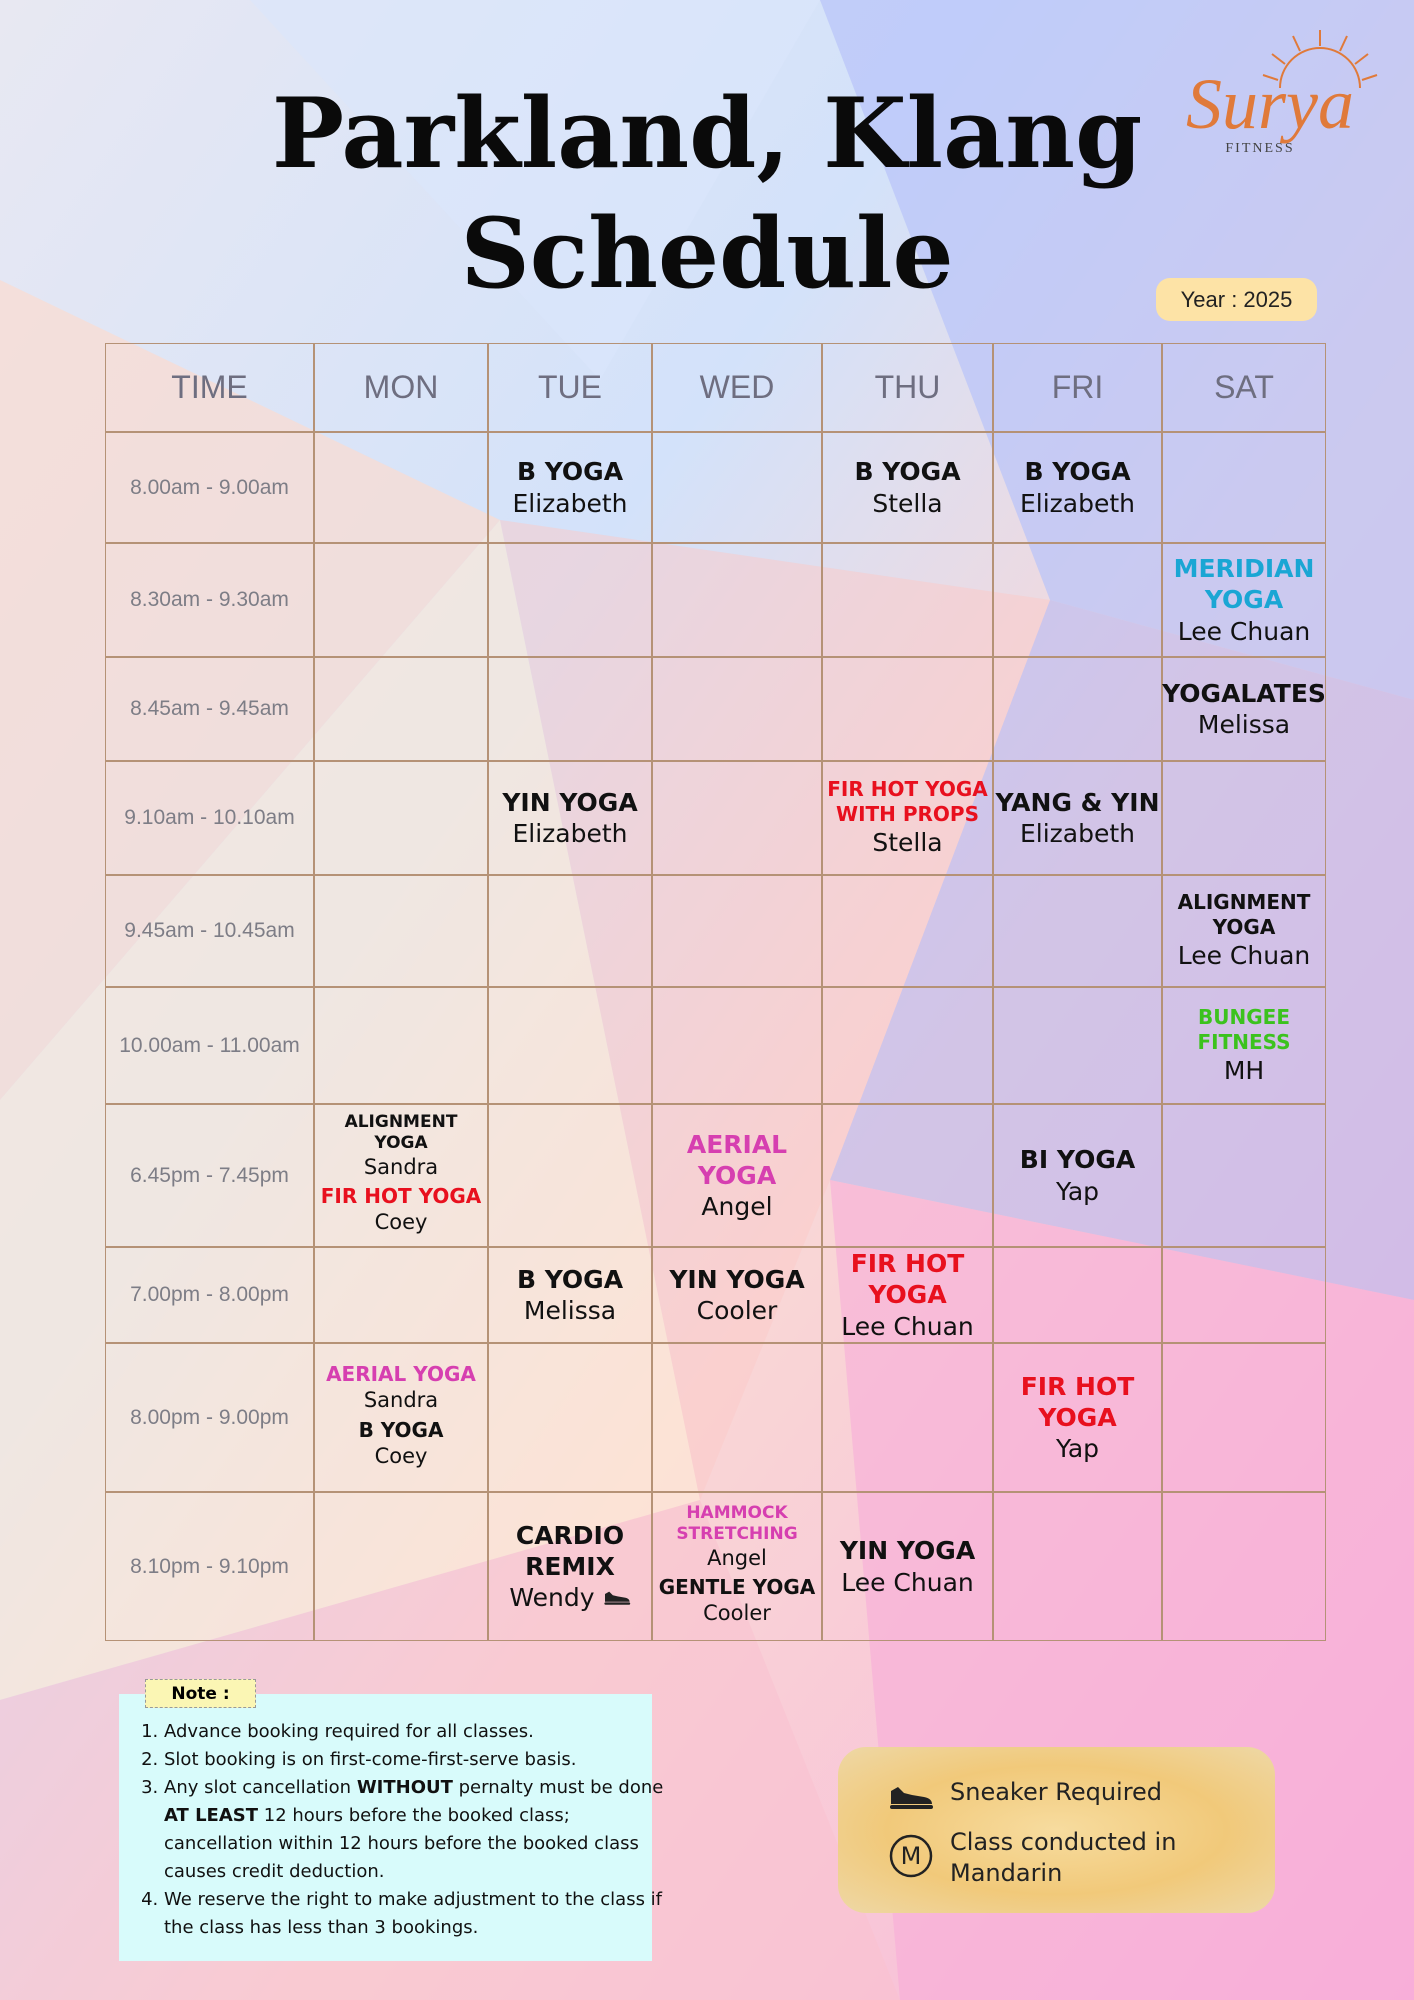  I want to click on logo: Surya FITNESS, so click(1282, 93).